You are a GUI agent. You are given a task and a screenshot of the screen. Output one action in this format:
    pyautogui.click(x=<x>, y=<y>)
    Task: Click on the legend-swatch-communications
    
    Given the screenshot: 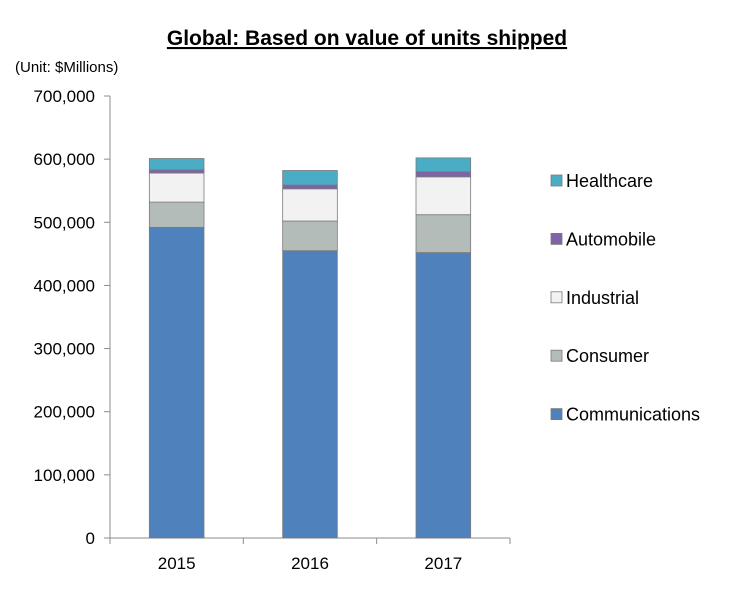 What is the action you would take?
    pyautogui.click(x=556, y=414)
    